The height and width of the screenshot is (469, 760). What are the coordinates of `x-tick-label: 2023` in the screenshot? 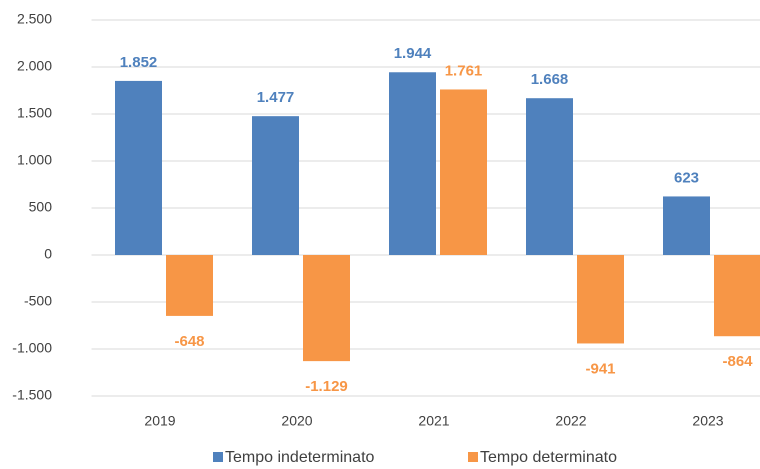 It's located at (707, 421).